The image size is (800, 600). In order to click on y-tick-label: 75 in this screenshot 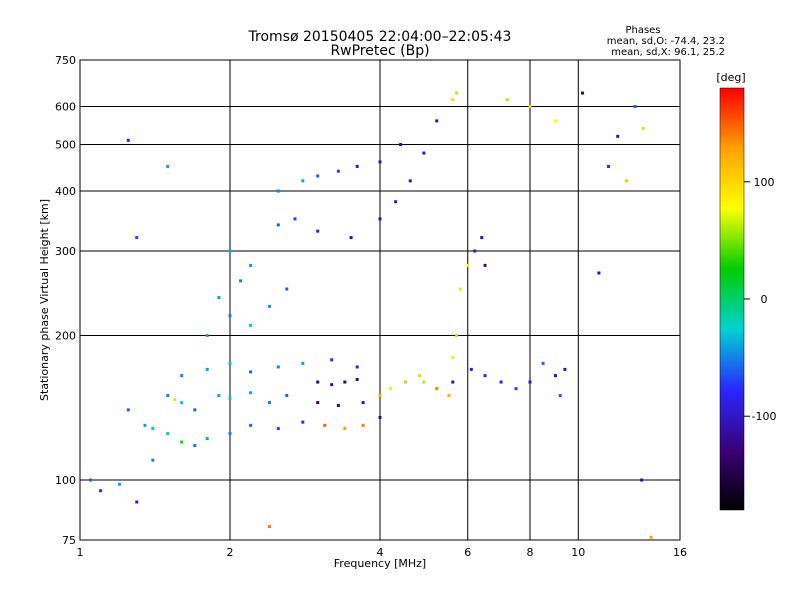, I will do `click(69, 540)`.